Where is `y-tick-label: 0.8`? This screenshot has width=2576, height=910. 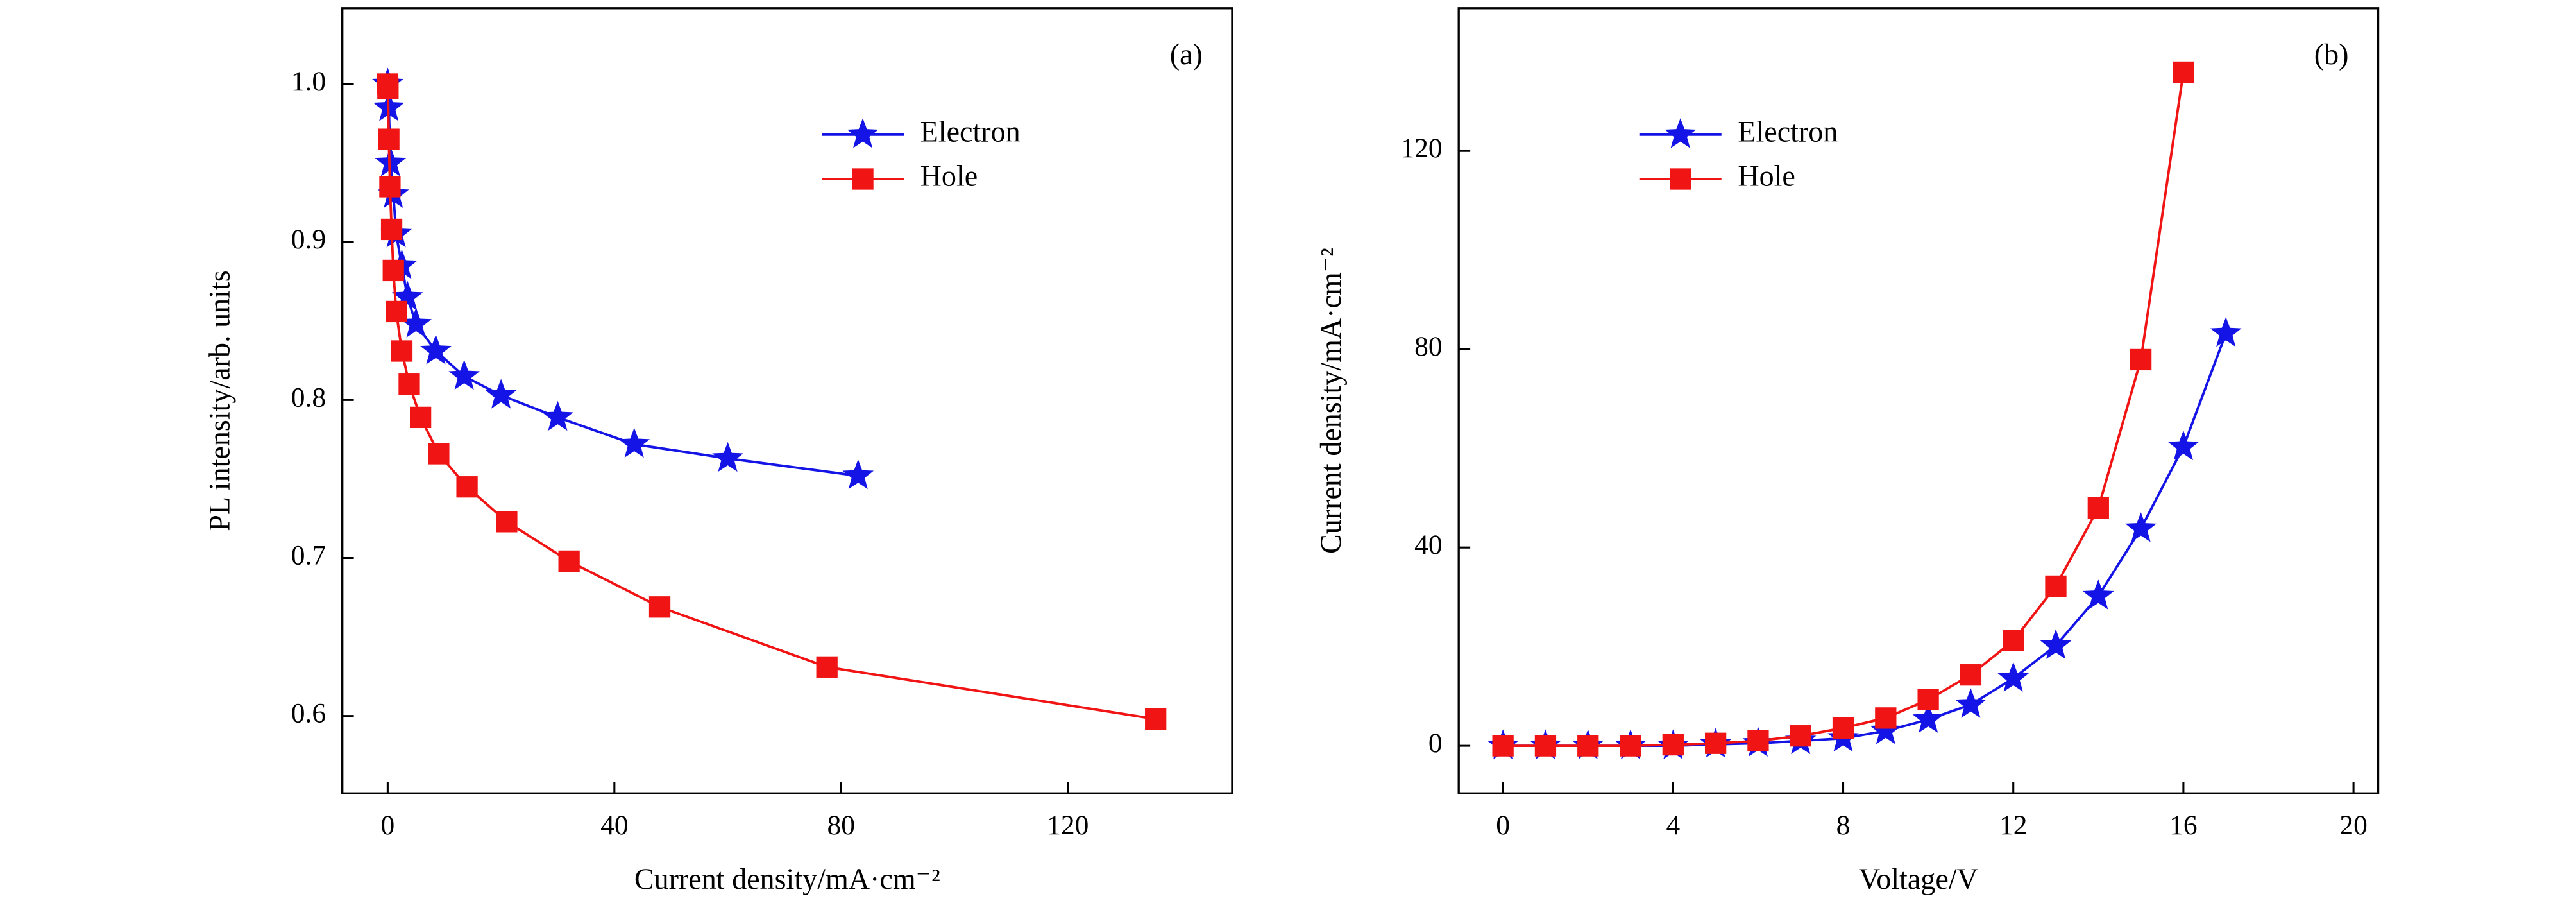 y-tick-label: 0.8 is located at coordinates (308, 397).